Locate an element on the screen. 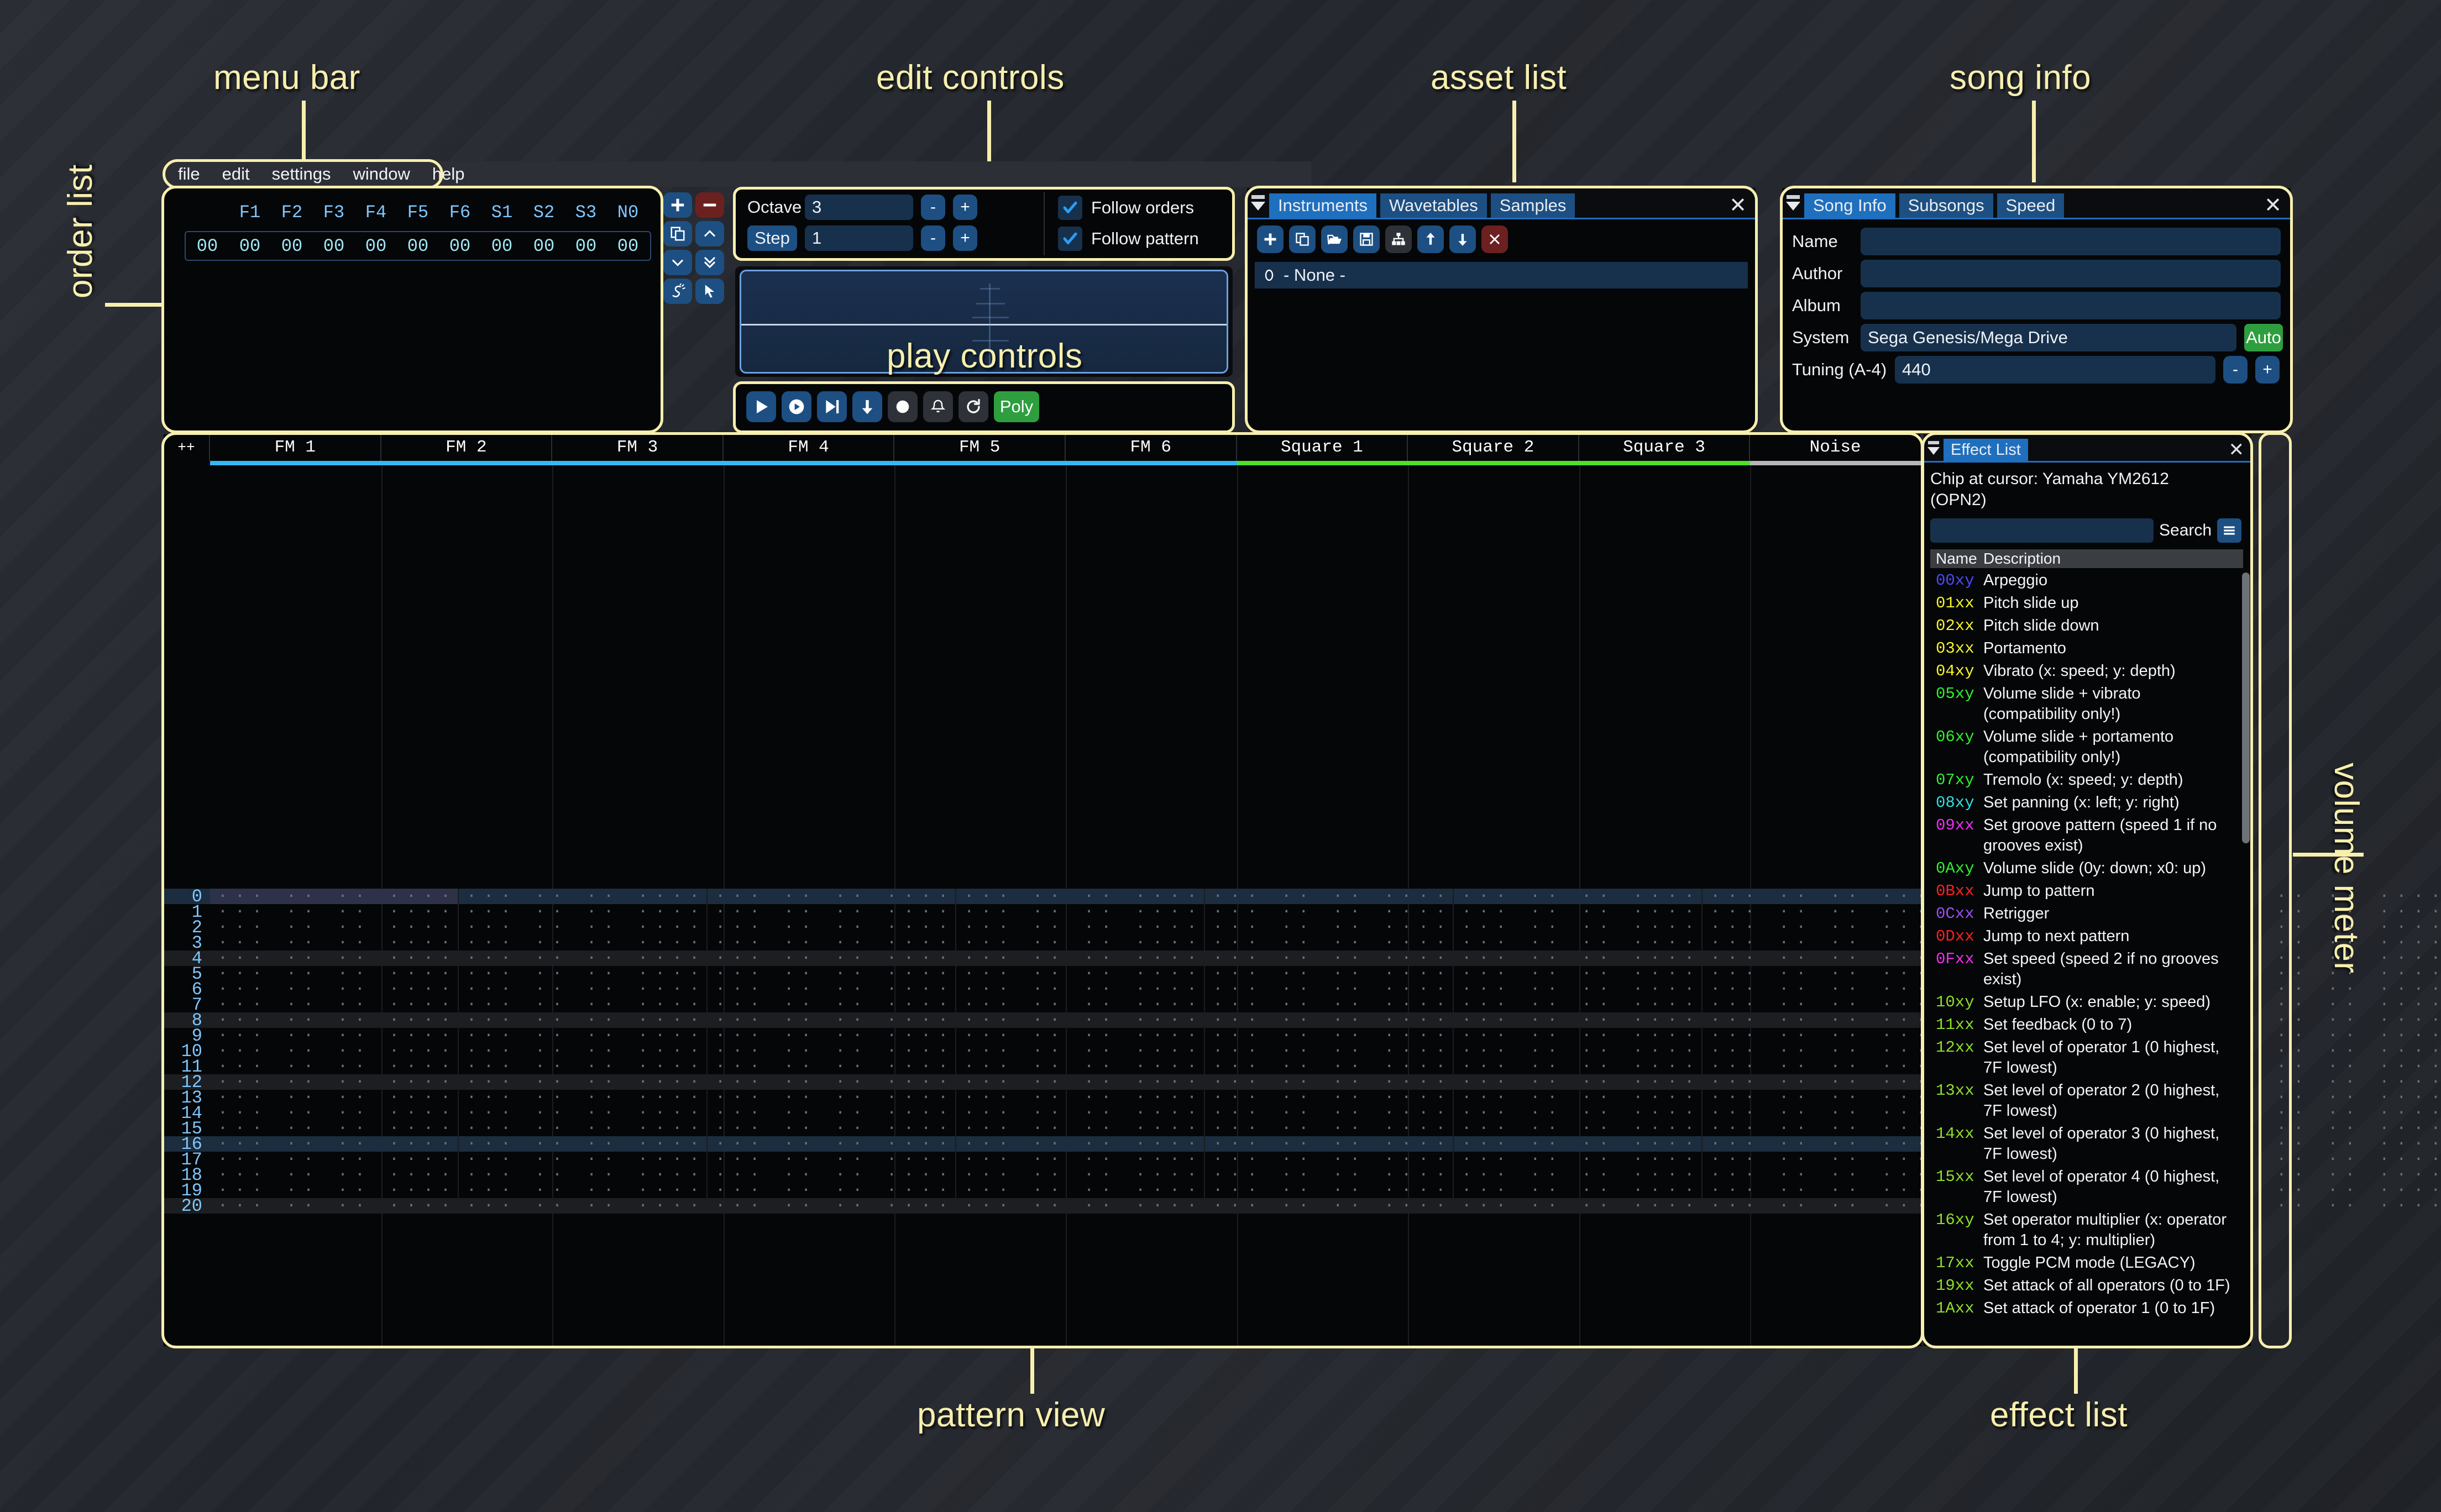 This screenshot has height=1512, width=2441. step-label-button: Step is located at coordinates (772, 238).